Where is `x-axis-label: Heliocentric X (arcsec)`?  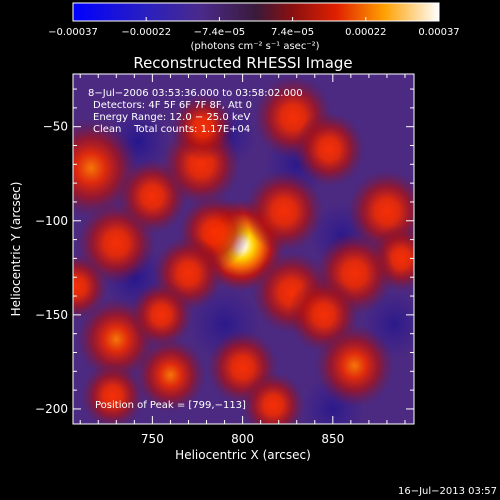 x-axis-label: Heliocentric X (arcsec) is located at coordinates (243, 455).